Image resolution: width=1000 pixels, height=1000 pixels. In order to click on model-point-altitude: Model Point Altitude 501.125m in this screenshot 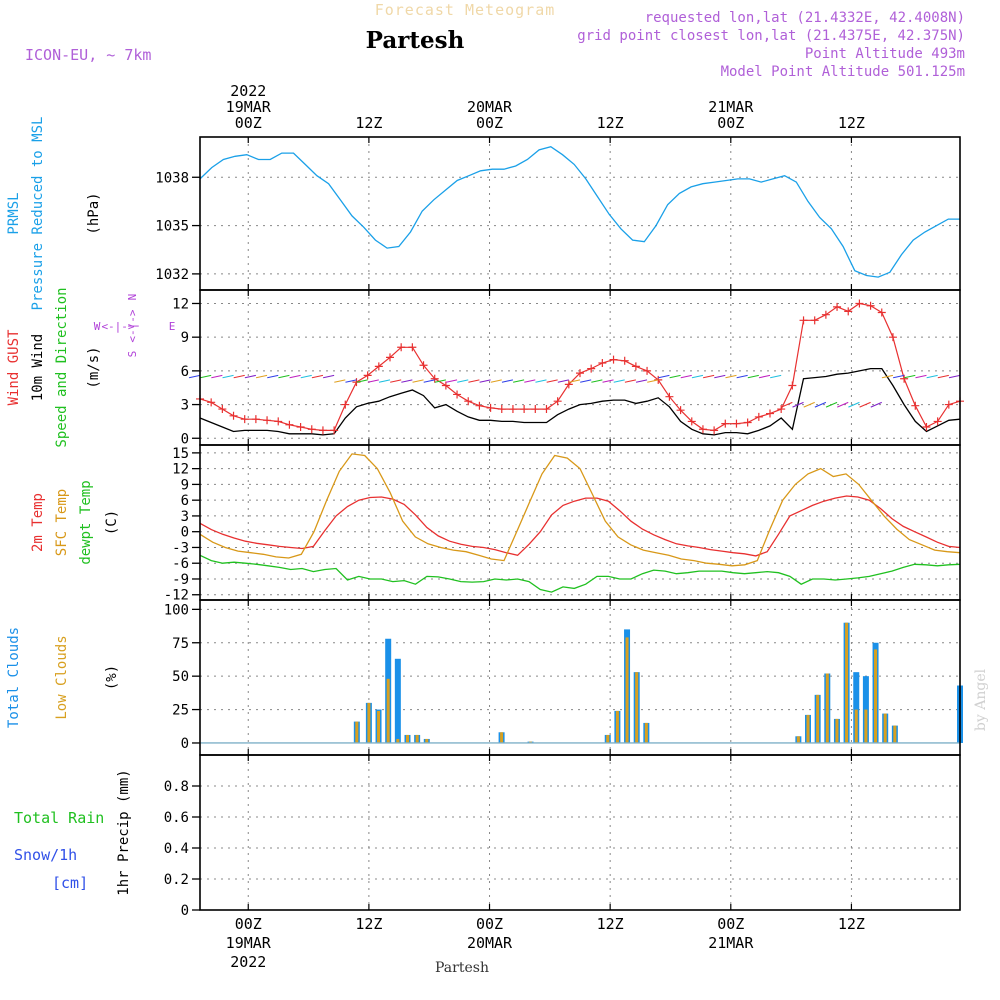, I will do `click(843, 72)`.